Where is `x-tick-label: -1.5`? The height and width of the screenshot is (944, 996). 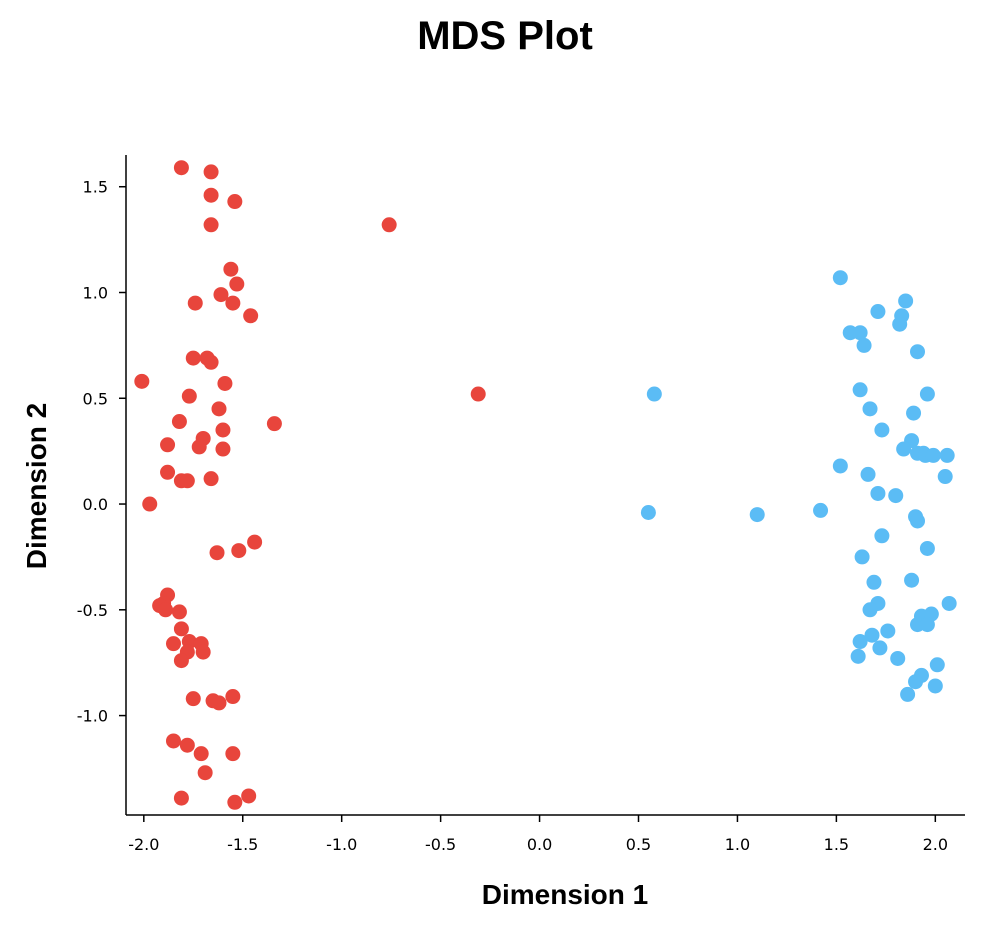 x-tick-label: -1.5 is located at coordinates (242, 844).